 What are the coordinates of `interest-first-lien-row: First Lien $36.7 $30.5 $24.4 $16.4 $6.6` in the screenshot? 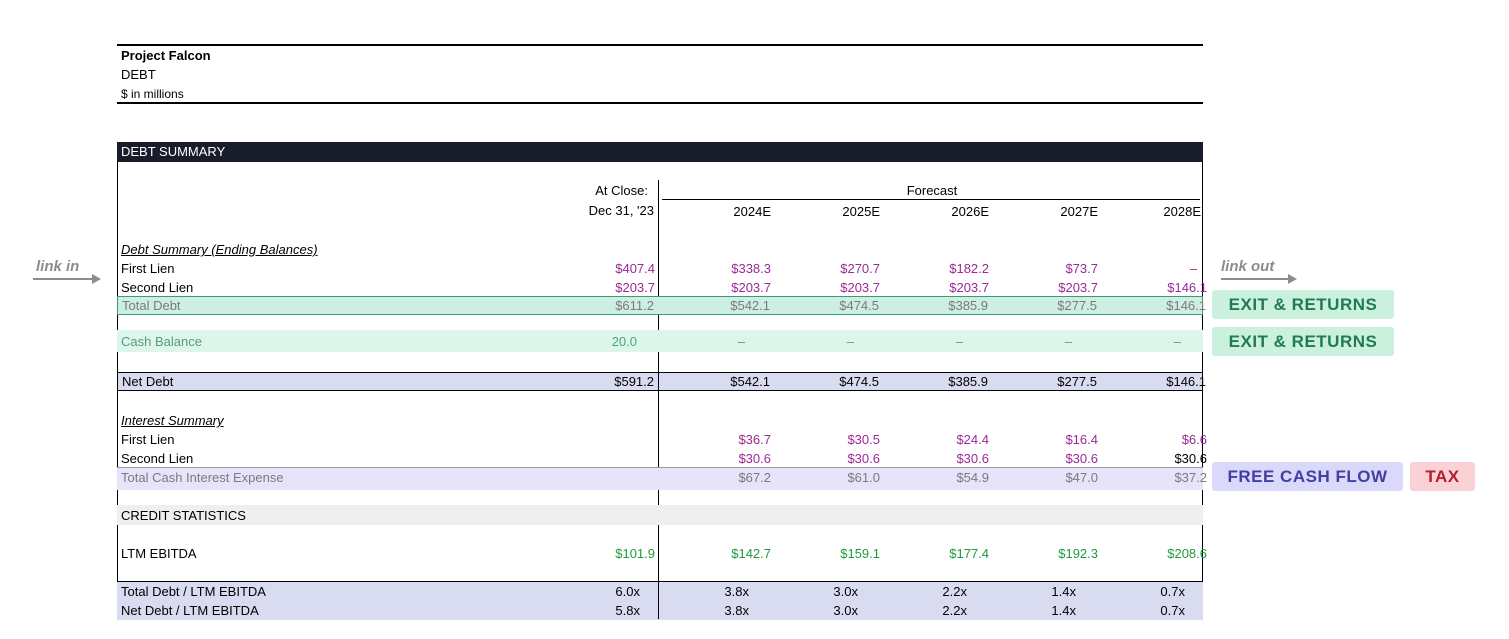 It's located at (662, 439).